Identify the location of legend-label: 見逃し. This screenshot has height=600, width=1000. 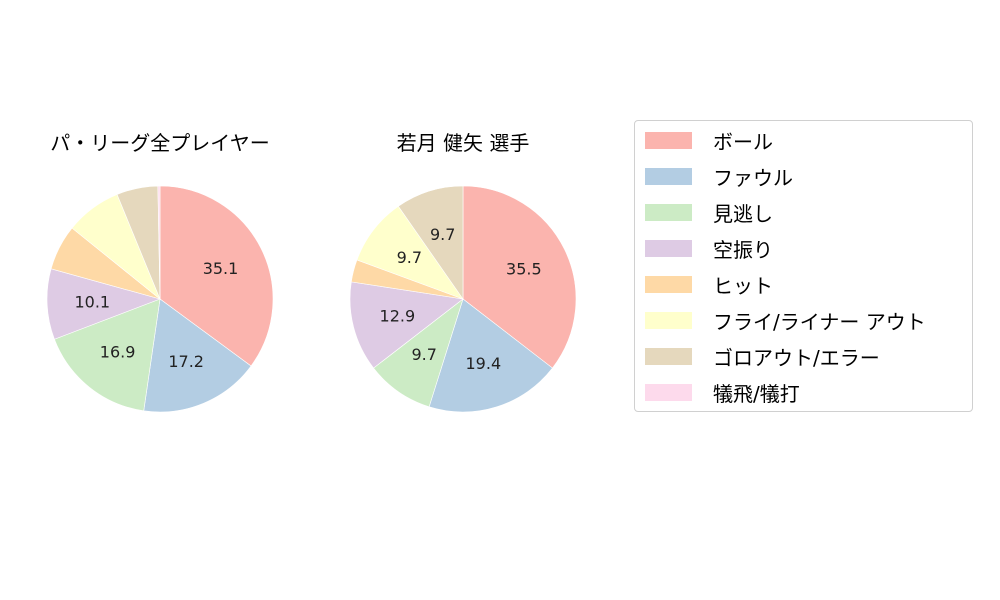
(743, 213).